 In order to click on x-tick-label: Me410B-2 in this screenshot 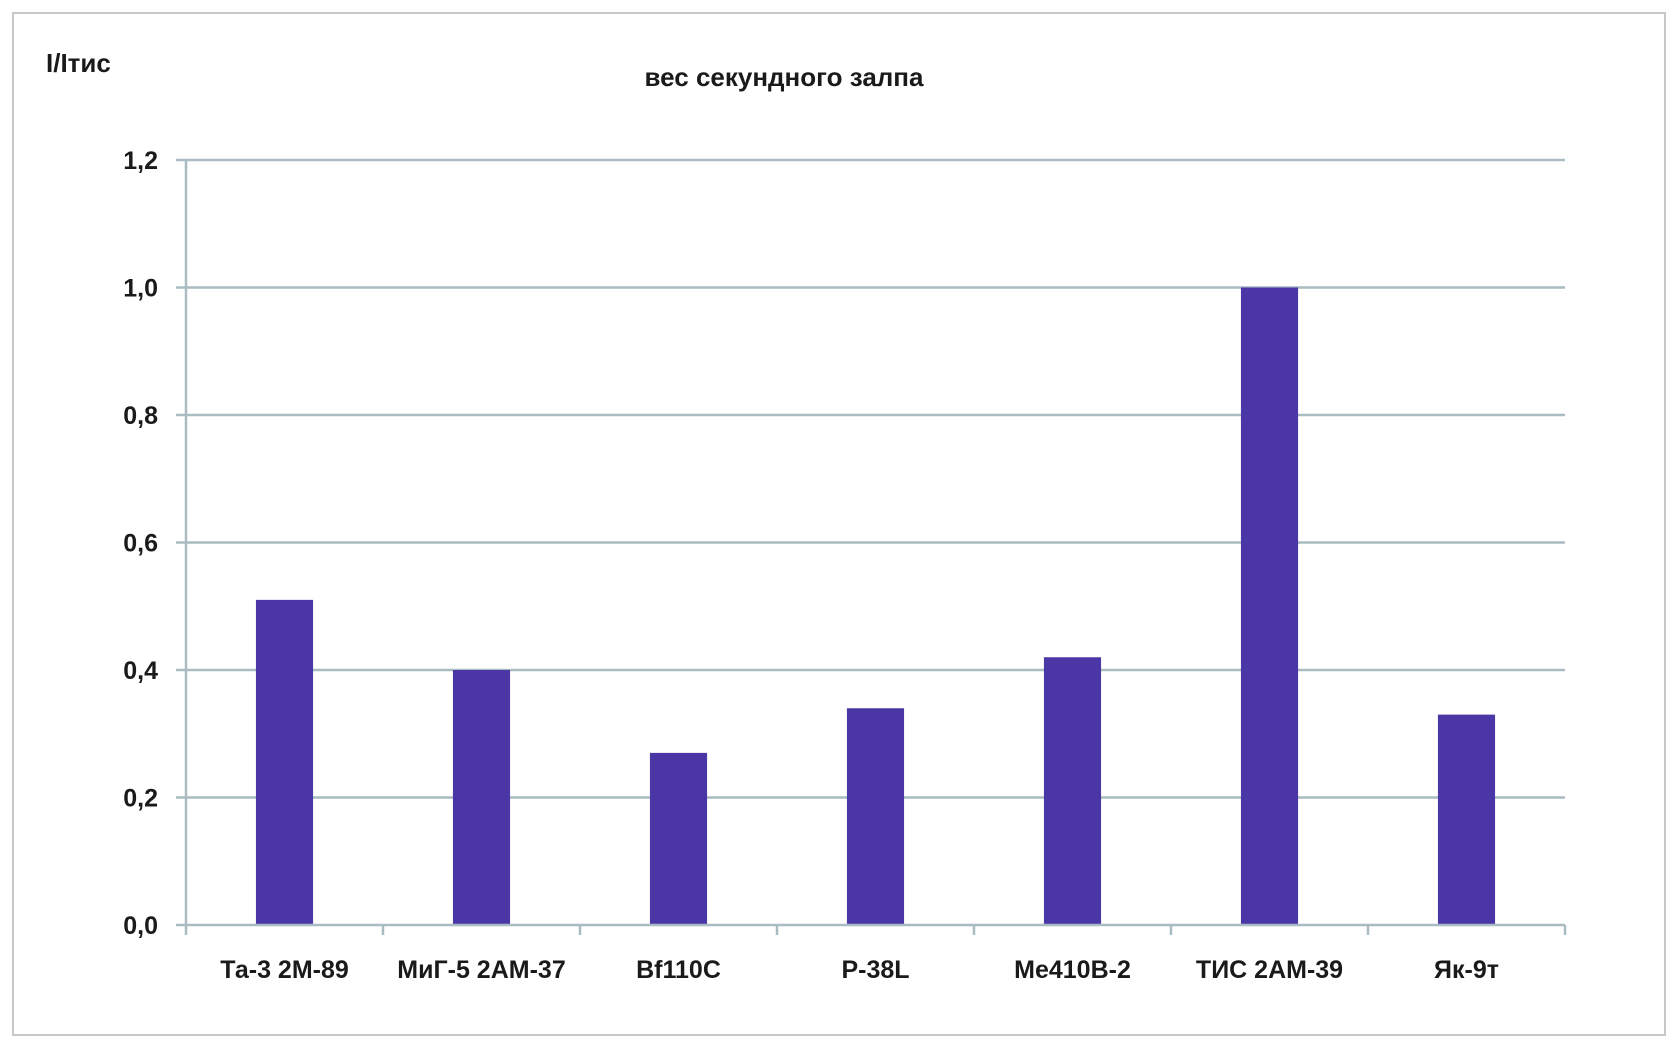, I will do `click(1072, 970)`.